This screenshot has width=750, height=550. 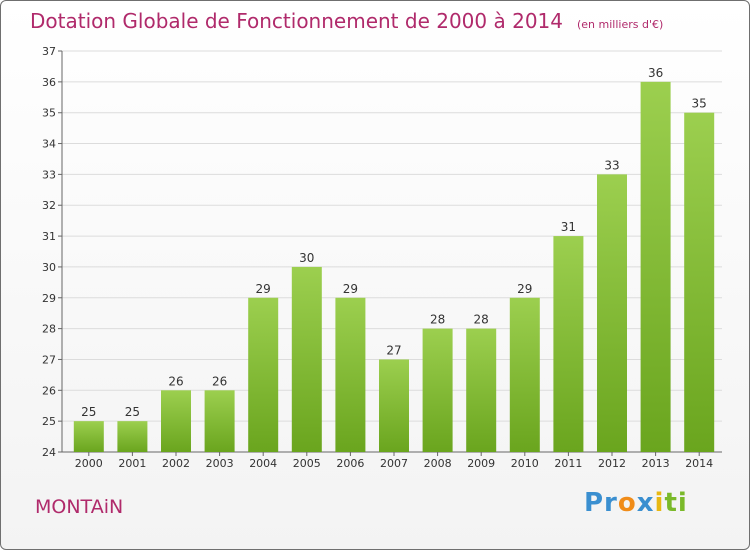 What do you see at coordinates (676, 503) in the screenshot?
I see `logo-part: ti` at bounding box center [676, 503].